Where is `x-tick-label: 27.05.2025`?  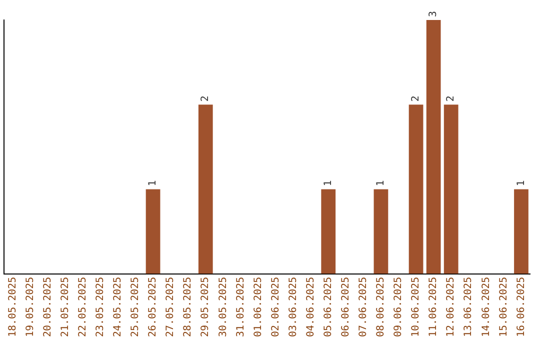
x-tick-label: 27.05.2025 is located at coordinates (170, 307).